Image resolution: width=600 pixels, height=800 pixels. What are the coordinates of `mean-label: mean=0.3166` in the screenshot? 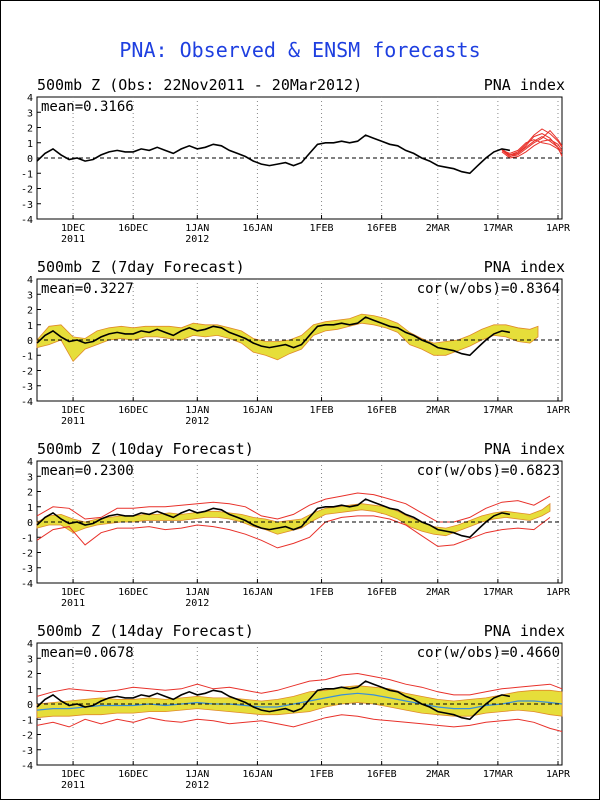 It's located at (87, 107).